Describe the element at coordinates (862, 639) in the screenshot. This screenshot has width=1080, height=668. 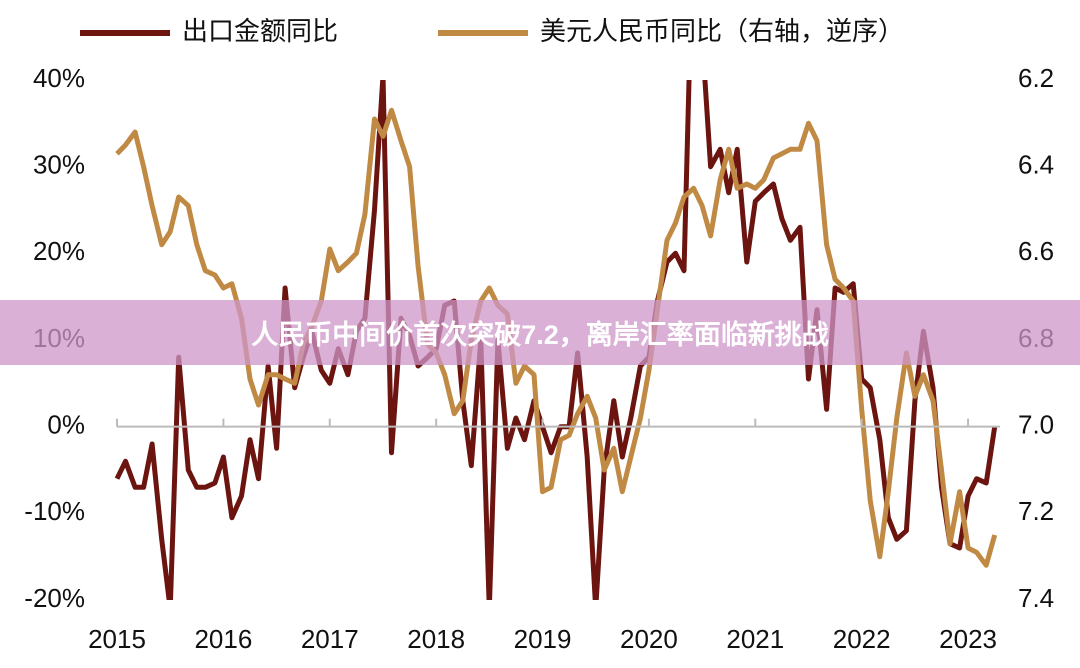
I see `x-tick-label: 2022` at that location.